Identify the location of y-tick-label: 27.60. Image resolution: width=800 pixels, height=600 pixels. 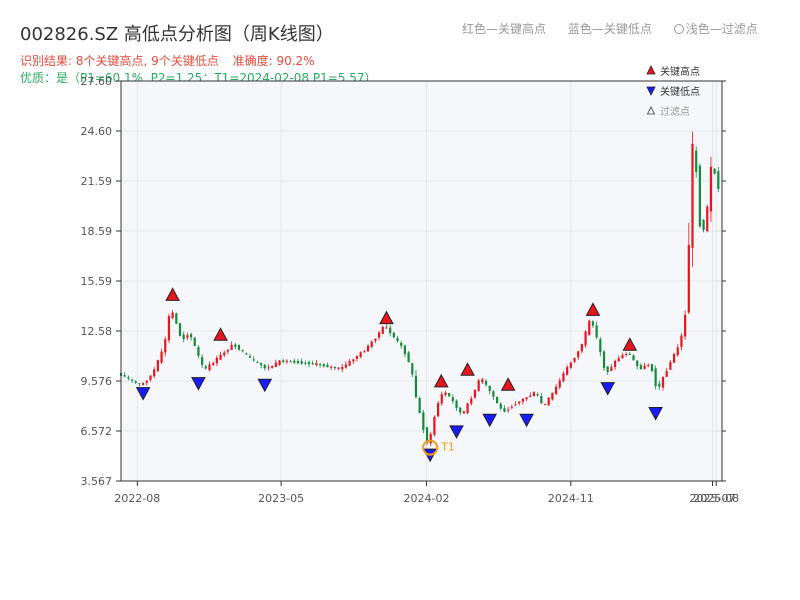
(97, 81).